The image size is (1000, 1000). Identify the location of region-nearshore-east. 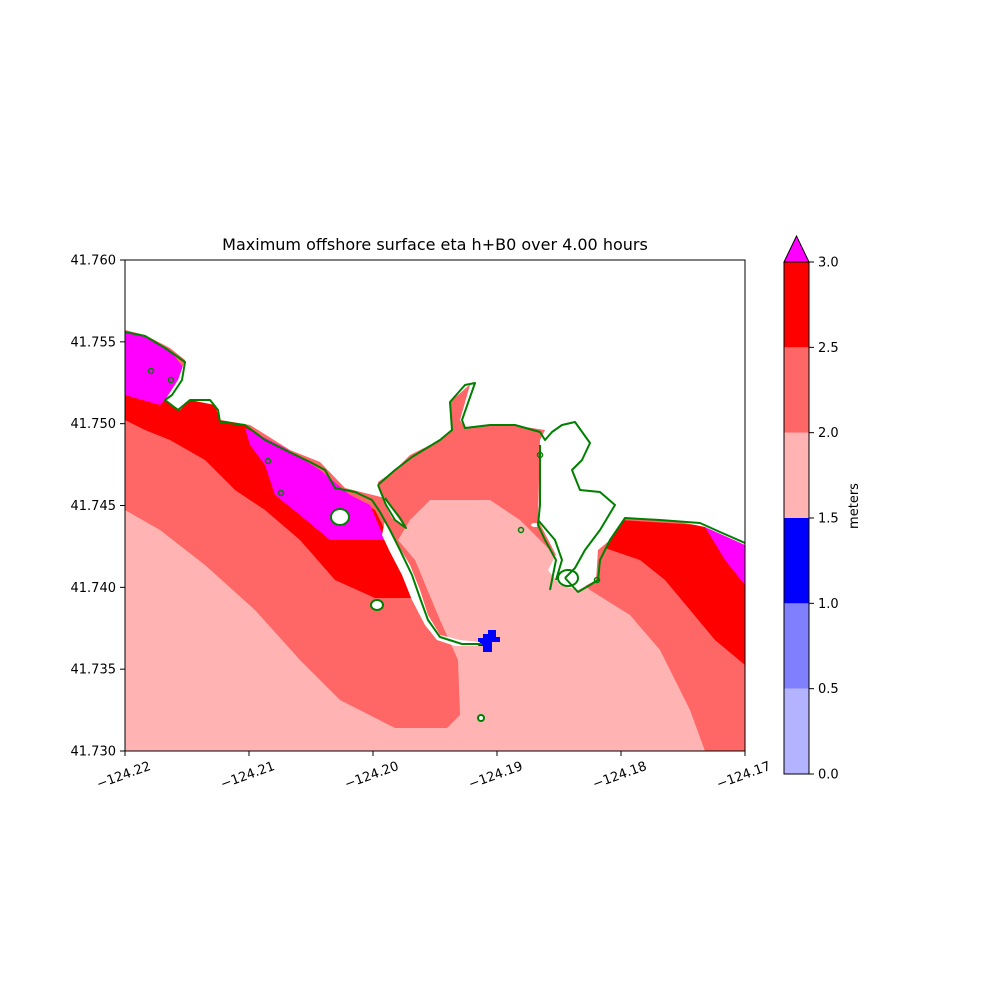
(675, 592).